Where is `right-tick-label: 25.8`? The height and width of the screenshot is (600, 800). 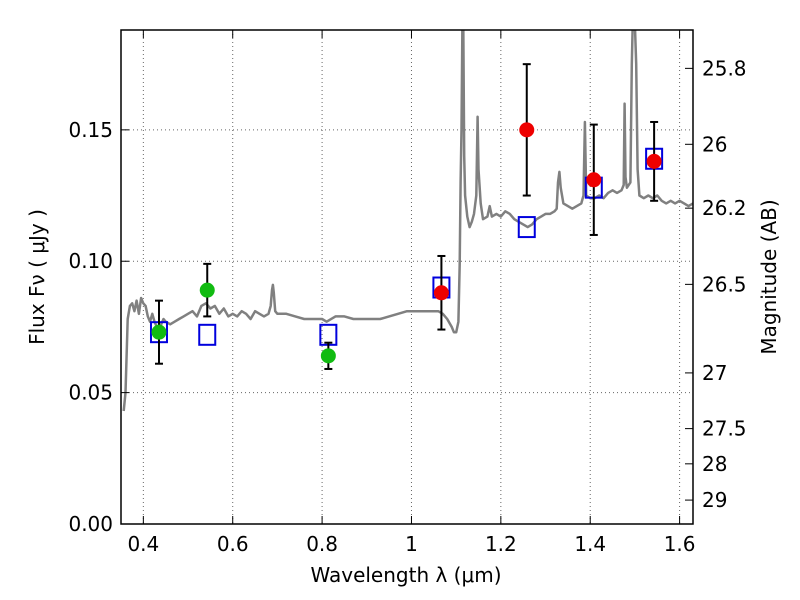 right-tick-label: 25.8 is located at coordinates (724, 68).